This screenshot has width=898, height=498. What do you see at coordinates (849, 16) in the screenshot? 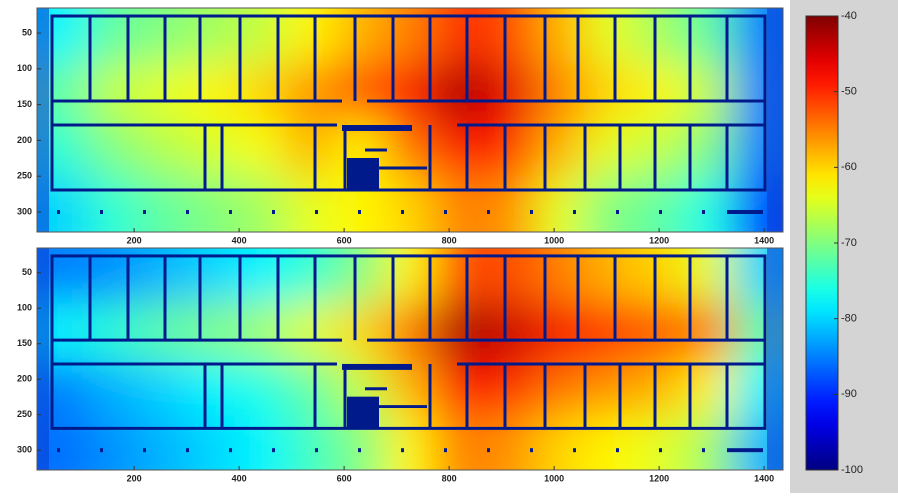
I see `colorbar-tick-label: -40` at bounding box center [849, 16].